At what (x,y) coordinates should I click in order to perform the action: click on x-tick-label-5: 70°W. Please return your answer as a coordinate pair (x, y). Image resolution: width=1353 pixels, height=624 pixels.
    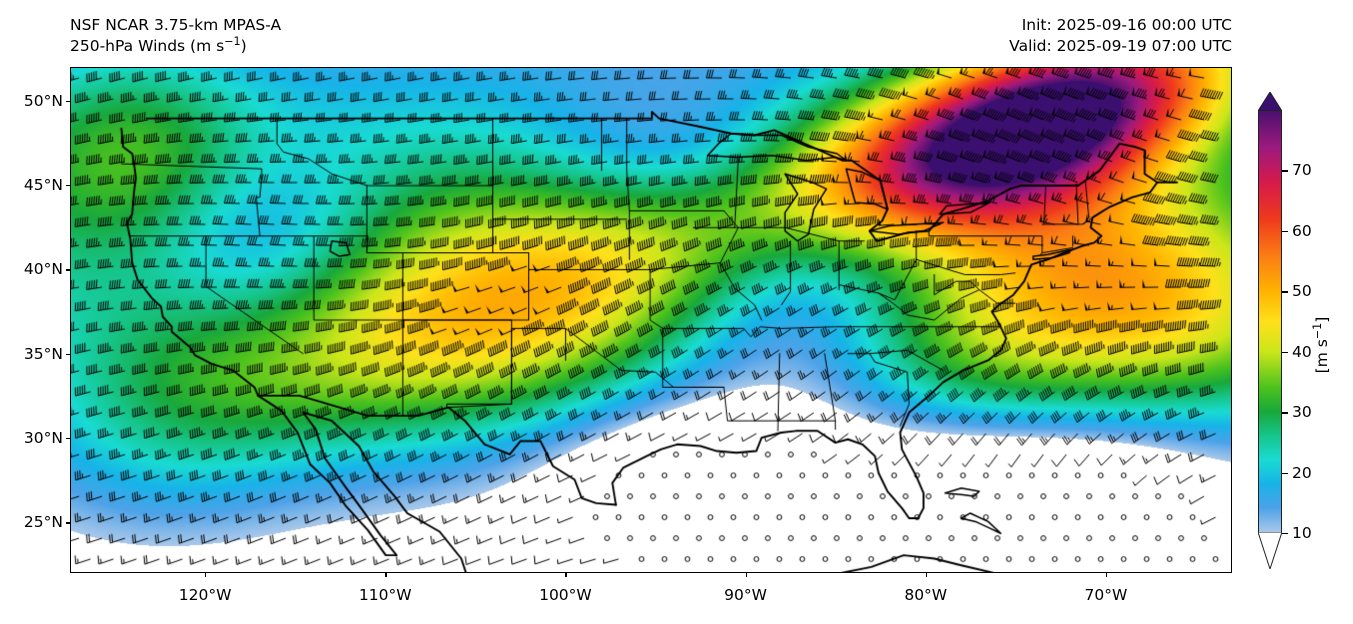
    Looking at the image, I should click on (1106, 595).